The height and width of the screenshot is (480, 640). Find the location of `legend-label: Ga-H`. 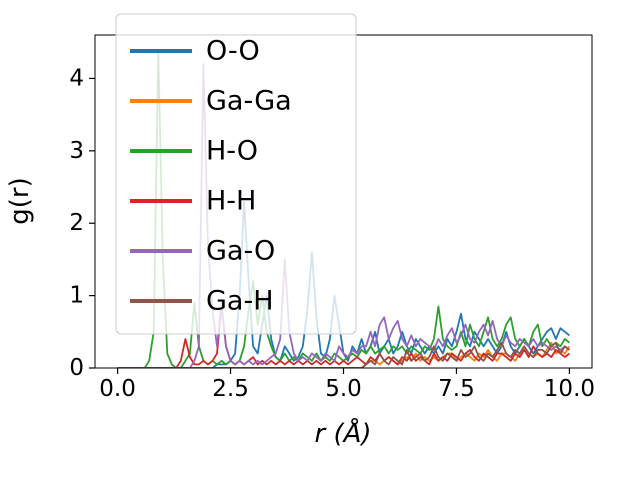

legend-label: Ga-H is located at coordinates (240, 301).